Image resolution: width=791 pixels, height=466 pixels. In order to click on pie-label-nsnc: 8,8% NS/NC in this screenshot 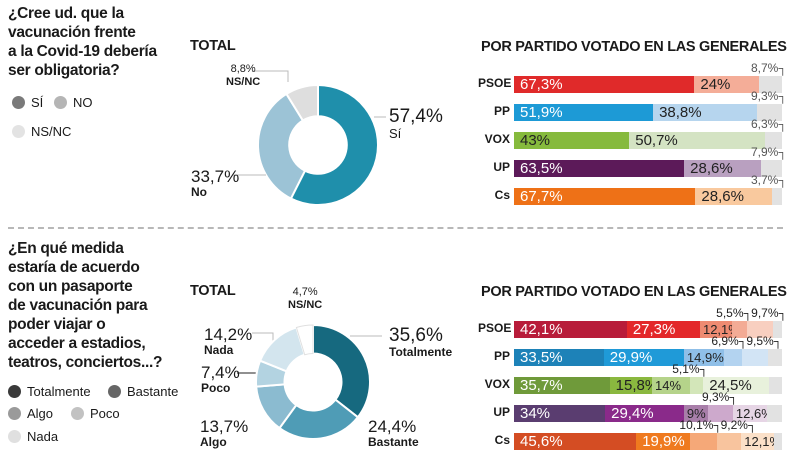, I will do `click(243, 76)`.